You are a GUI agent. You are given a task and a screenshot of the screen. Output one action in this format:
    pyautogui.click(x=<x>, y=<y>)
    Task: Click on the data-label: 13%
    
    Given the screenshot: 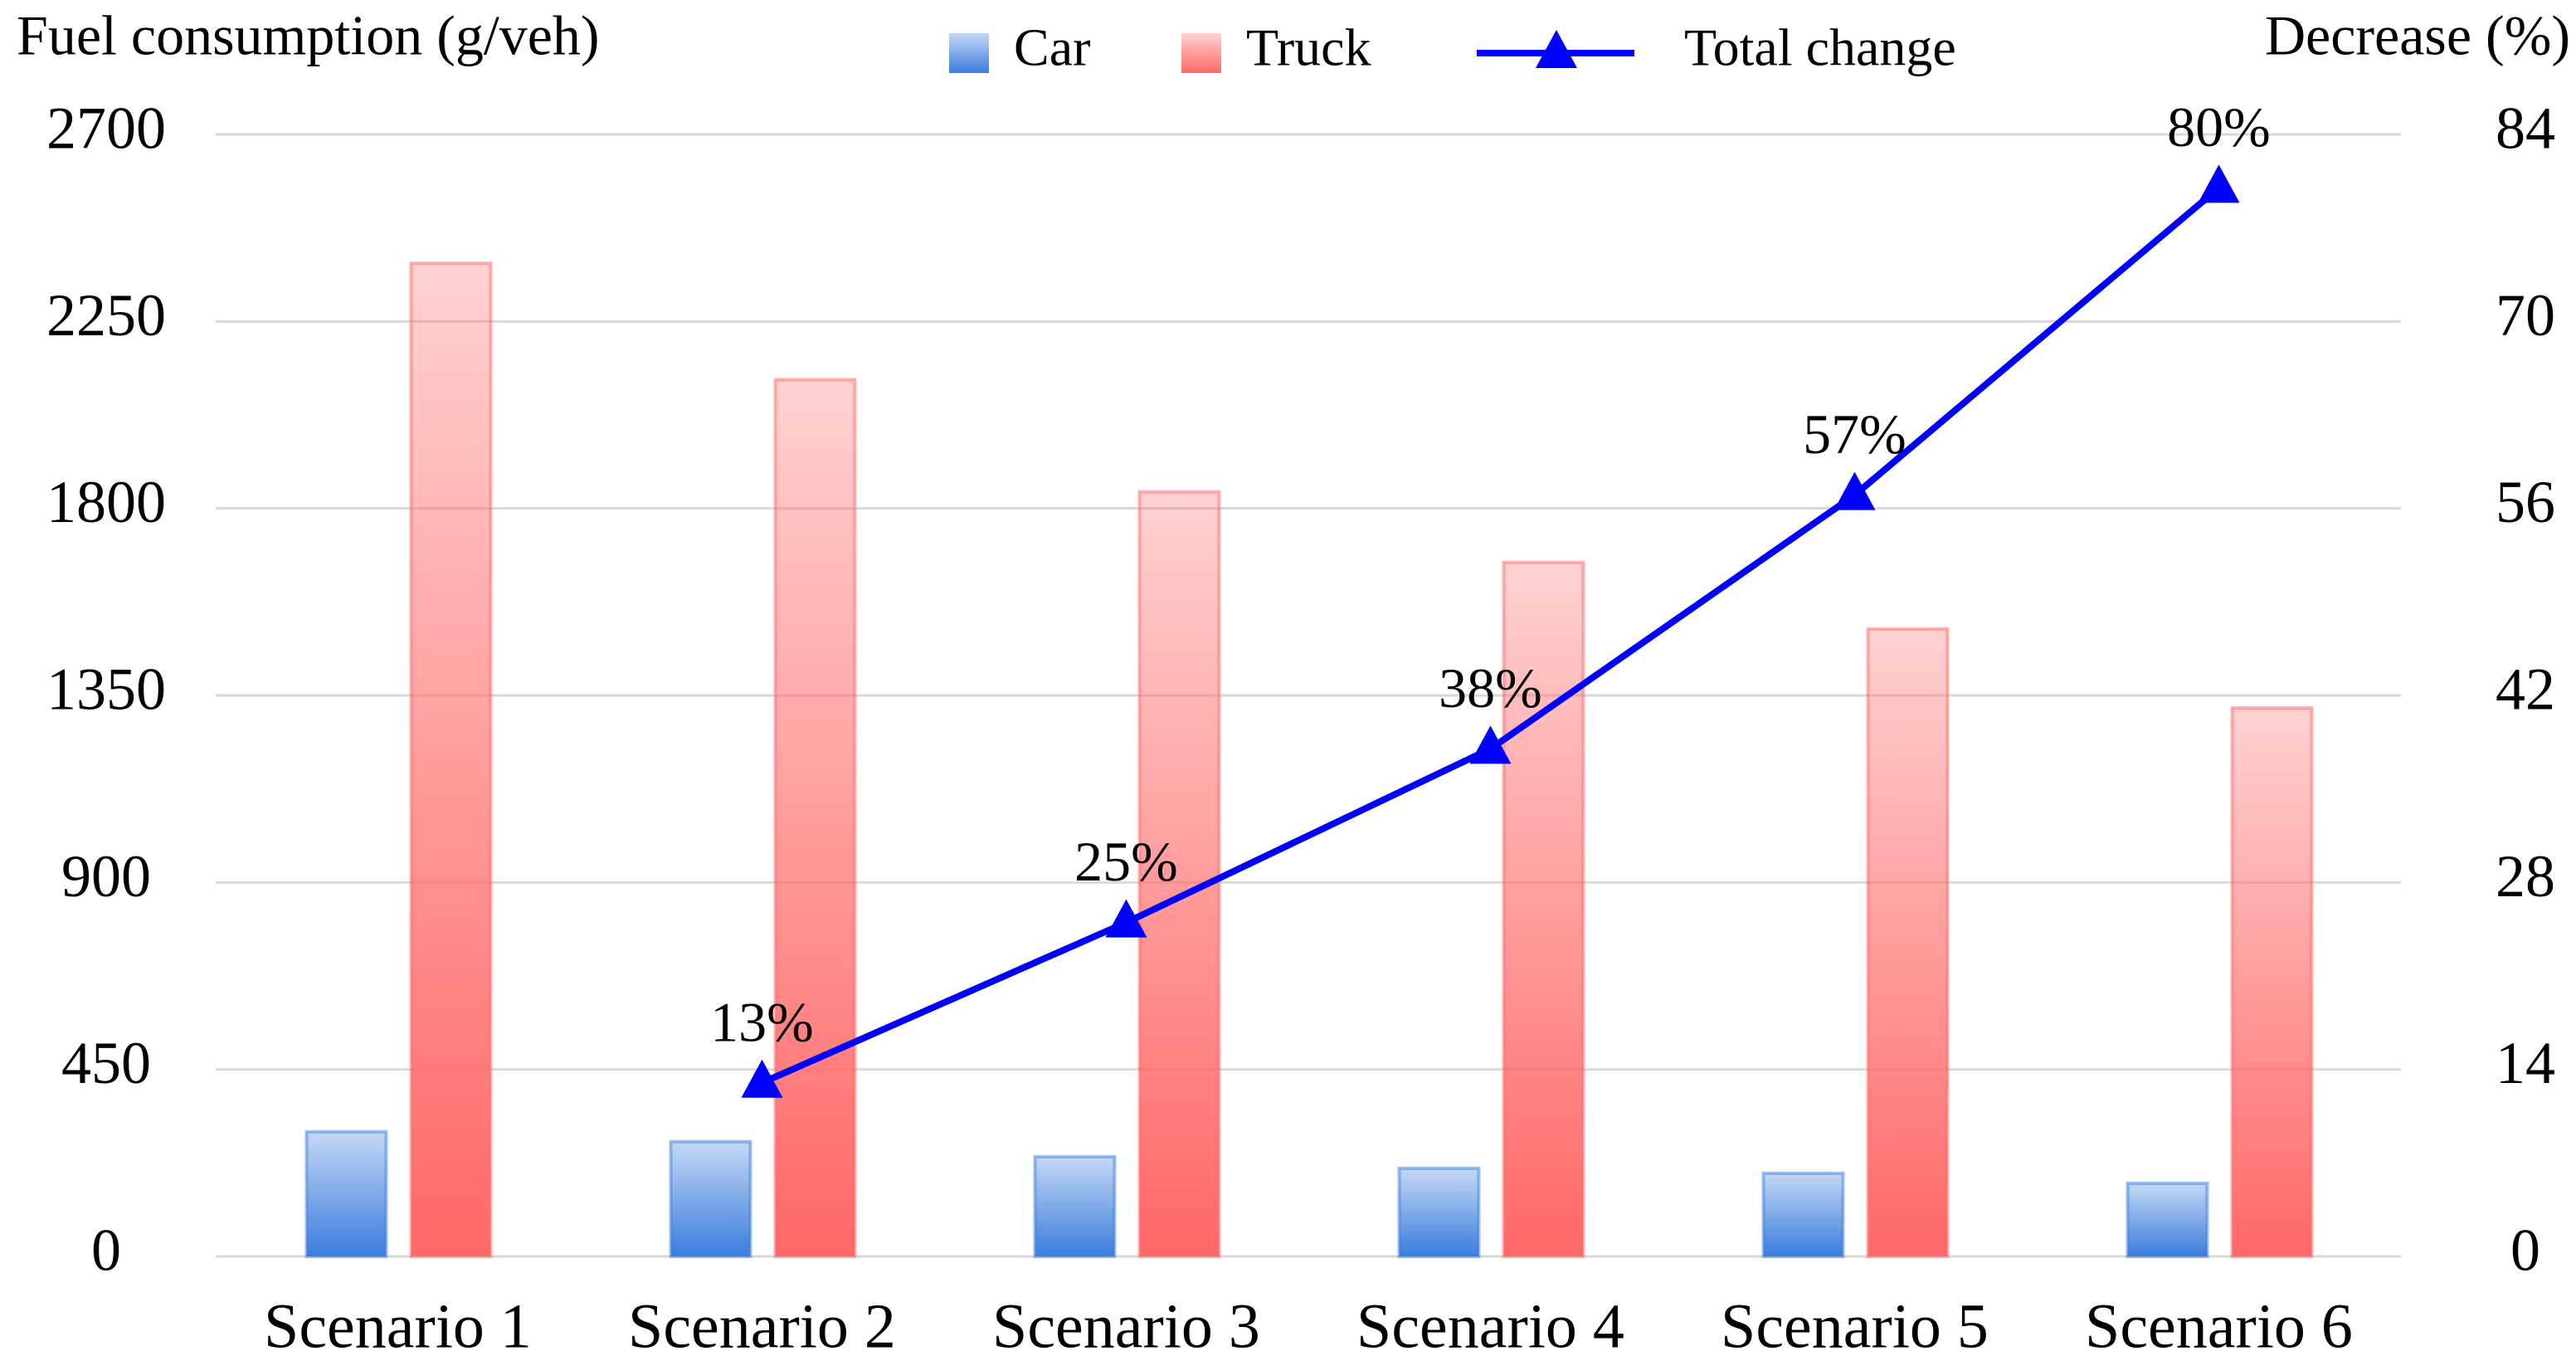 What is the action you would take?
    pyautogui.click(x=762, y=1021)
    